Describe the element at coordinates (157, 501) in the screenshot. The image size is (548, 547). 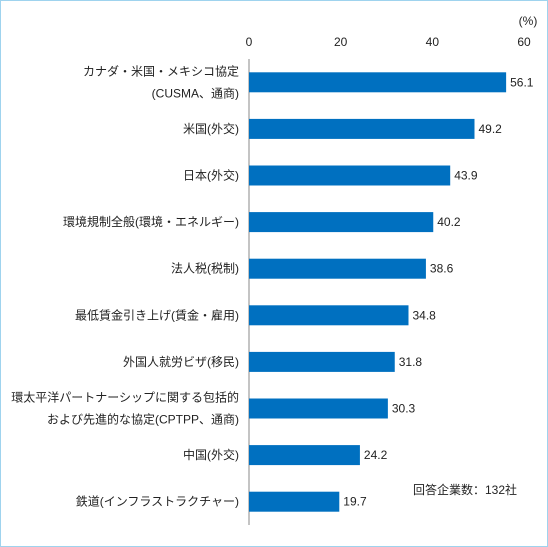
I see `category-label: 鉄道(インフラストラクチャー)` at that location.